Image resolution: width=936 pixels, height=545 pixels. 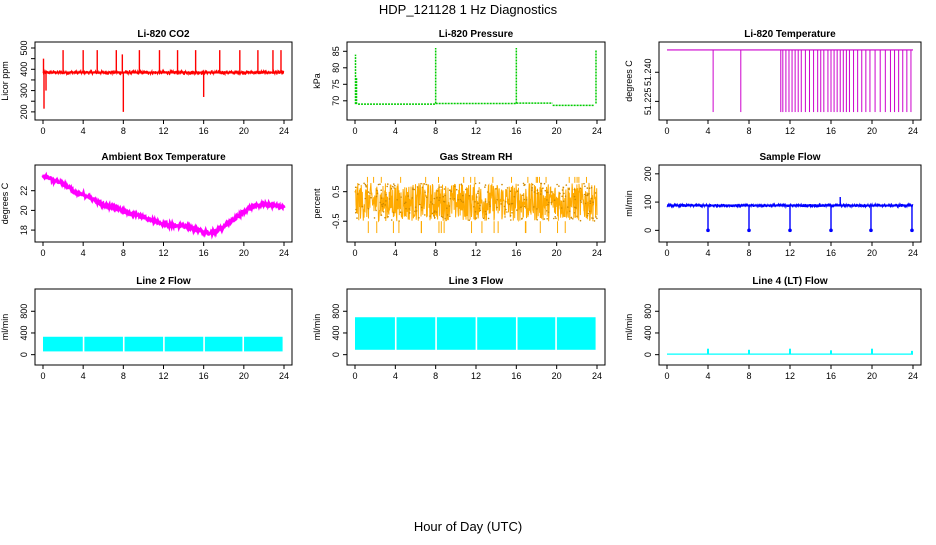 What do you see at coordinates (336, 68) in the screenshot?
I see `y-tick-label: 80` at bounding box center [336, 68].